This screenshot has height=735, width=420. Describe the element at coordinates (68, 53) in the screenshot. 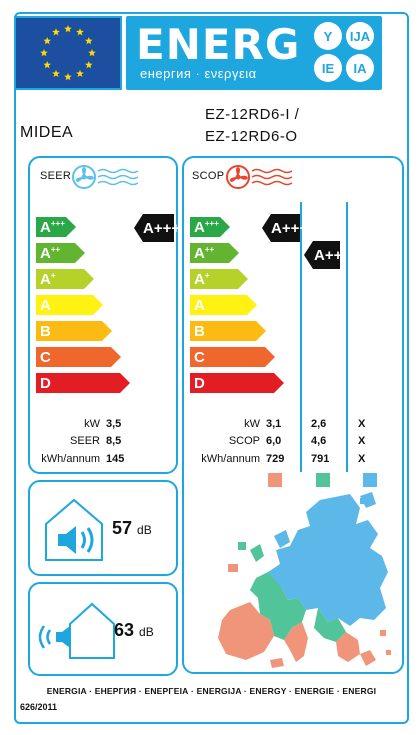

I see `eu-flag-icon` at that location.